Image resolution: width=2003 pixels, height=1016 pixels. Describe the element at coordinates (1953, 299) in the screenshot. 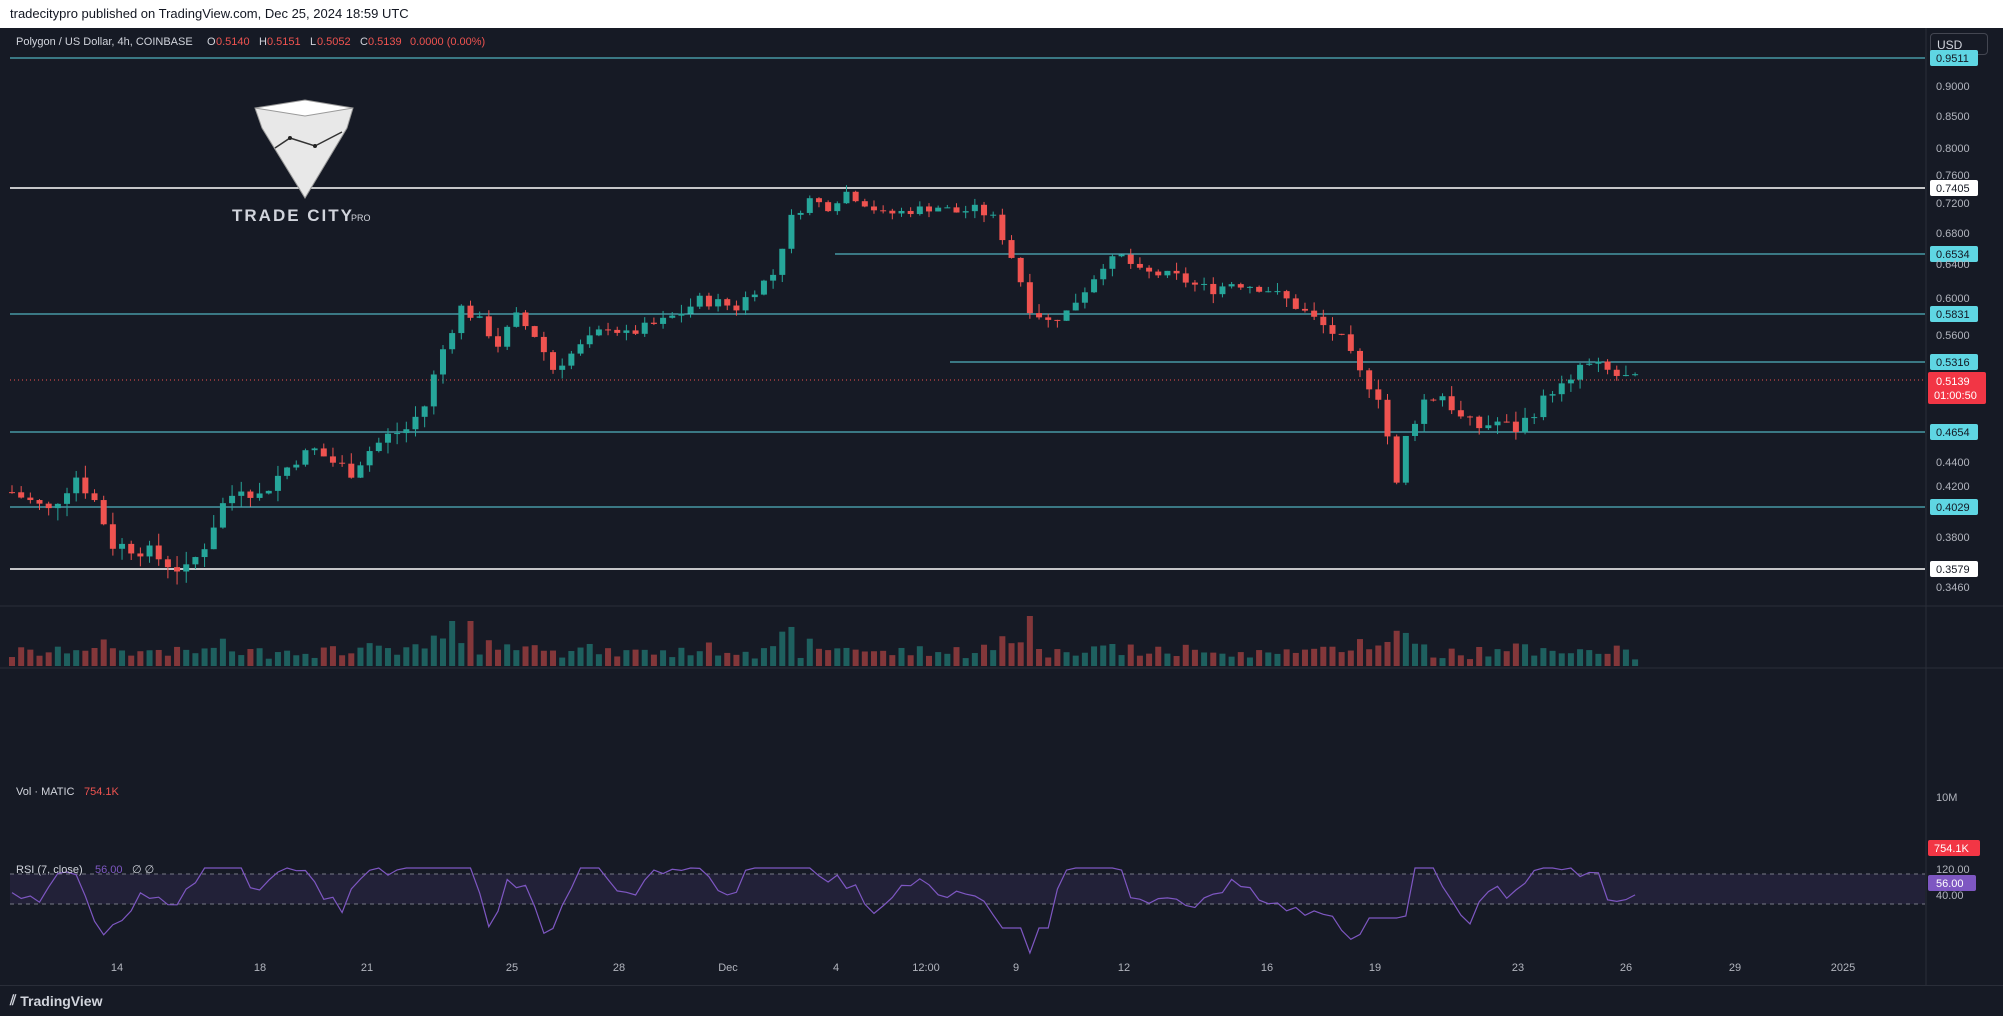

I see `price-tick-label: 0.6000` at that location.